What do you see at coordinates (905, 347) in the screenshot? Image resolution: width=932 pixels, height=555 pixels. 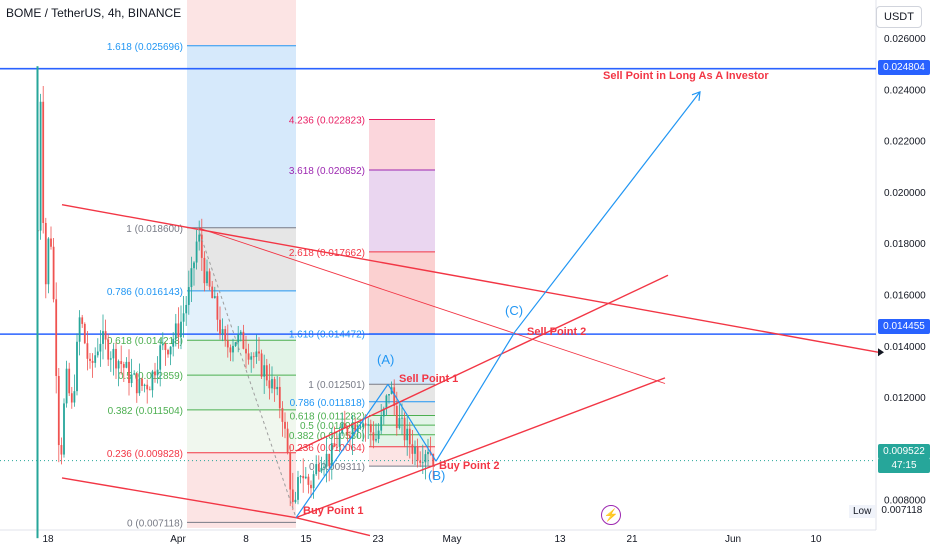 I see `price-axis-tick: 0.014000` at bounding box center [905, 347].